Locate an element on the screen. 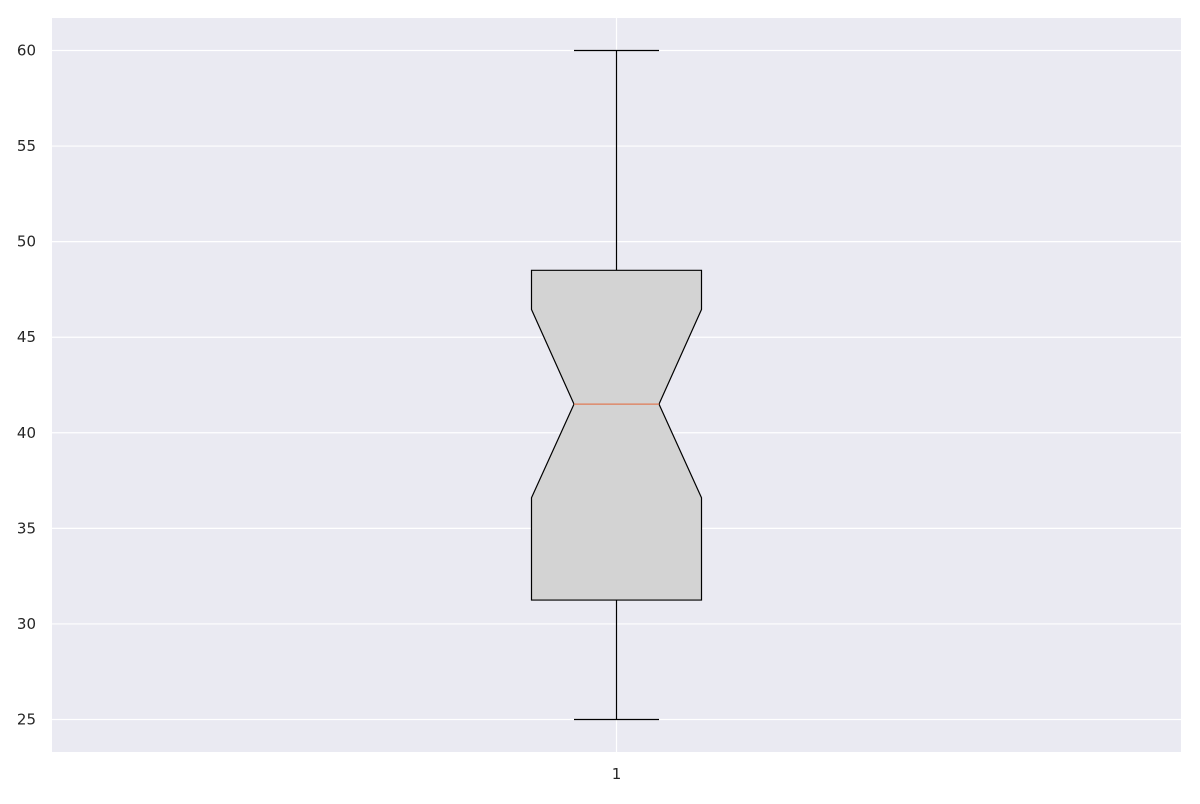 Image resolution: width=1200 pixels, height=804 pixels. box-body is located at coordinates (616, 435).